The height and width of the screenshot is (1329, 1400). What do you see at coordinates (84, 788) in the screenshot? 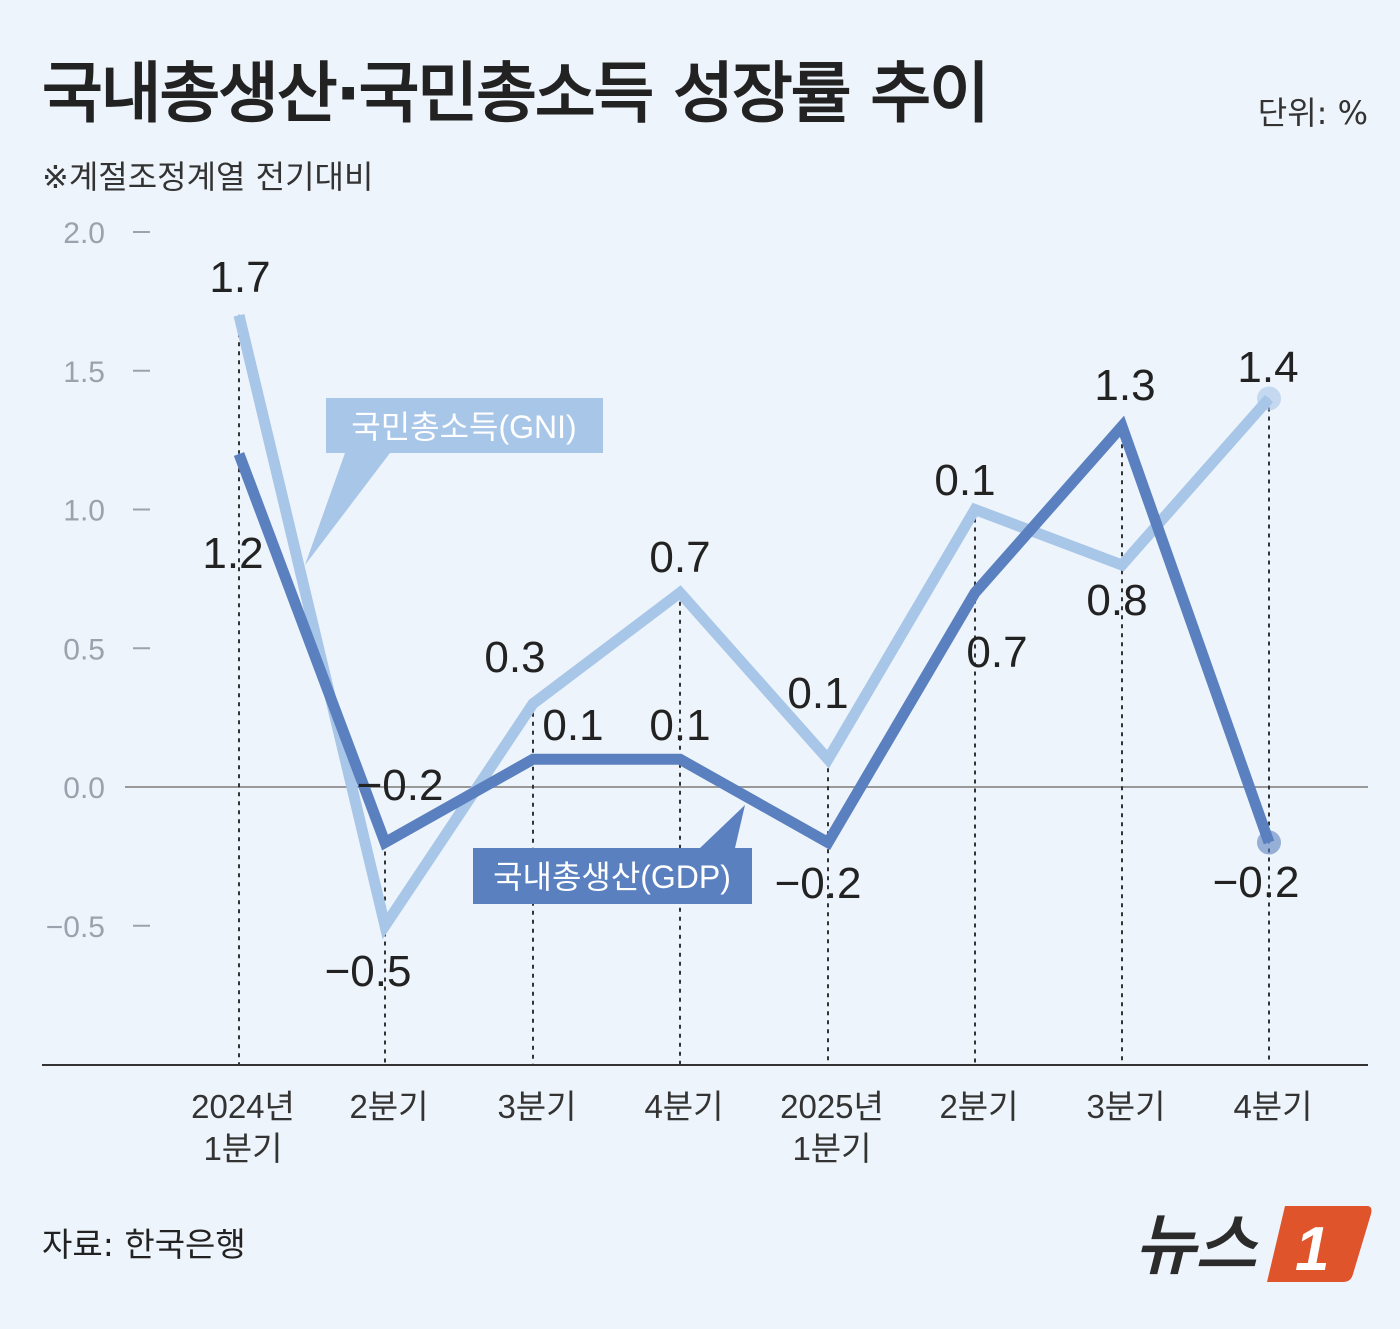
I see `y-tick-label: 0.0` at bounding box center [84, 788].